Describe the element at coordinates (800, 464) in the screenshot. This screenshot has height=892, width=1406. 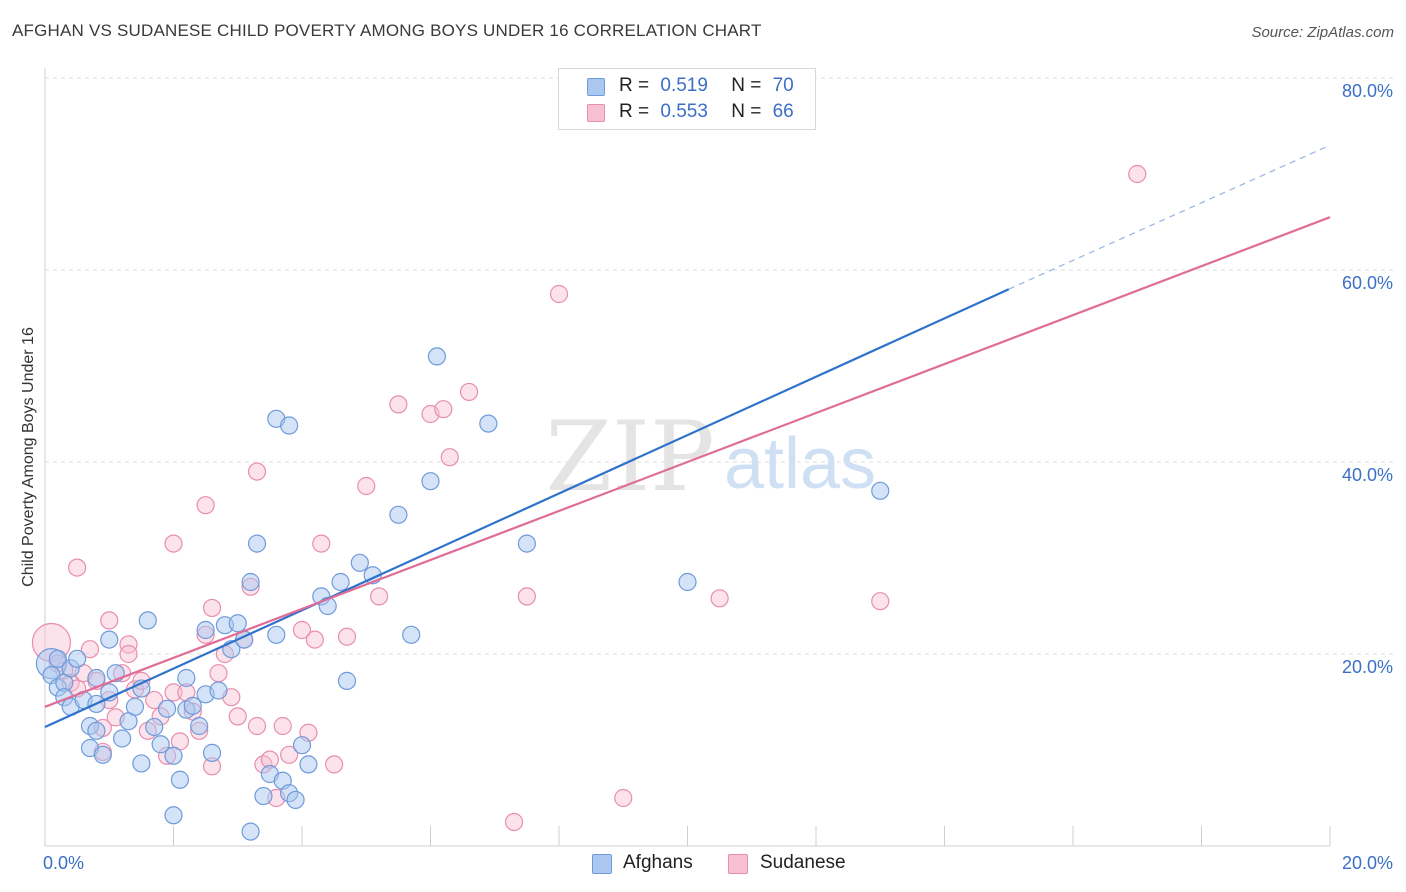
I see `watermark-atlas: atlas` at that location.